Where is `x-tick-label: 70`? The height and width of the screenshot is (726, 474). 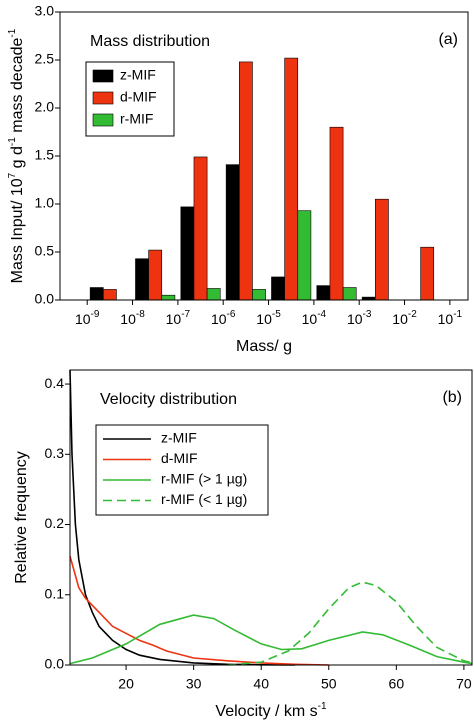 x-tick-label: 70 is located at coordinates (464, 684).